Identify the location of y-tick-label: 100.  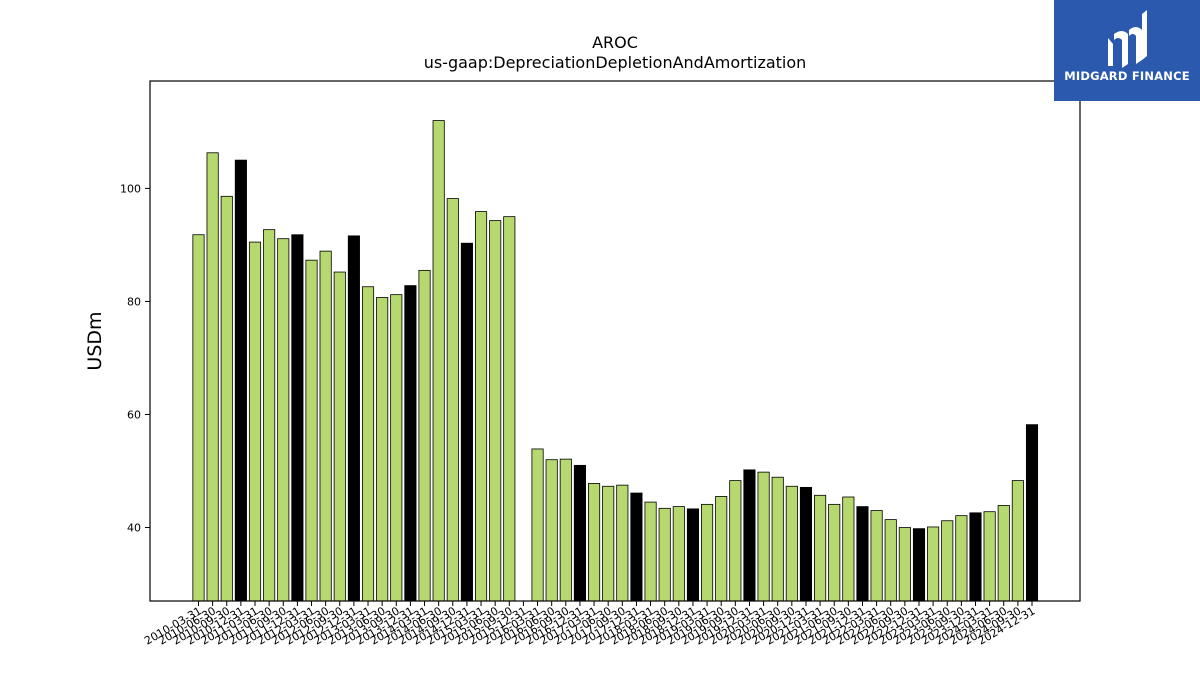
(130, 188).